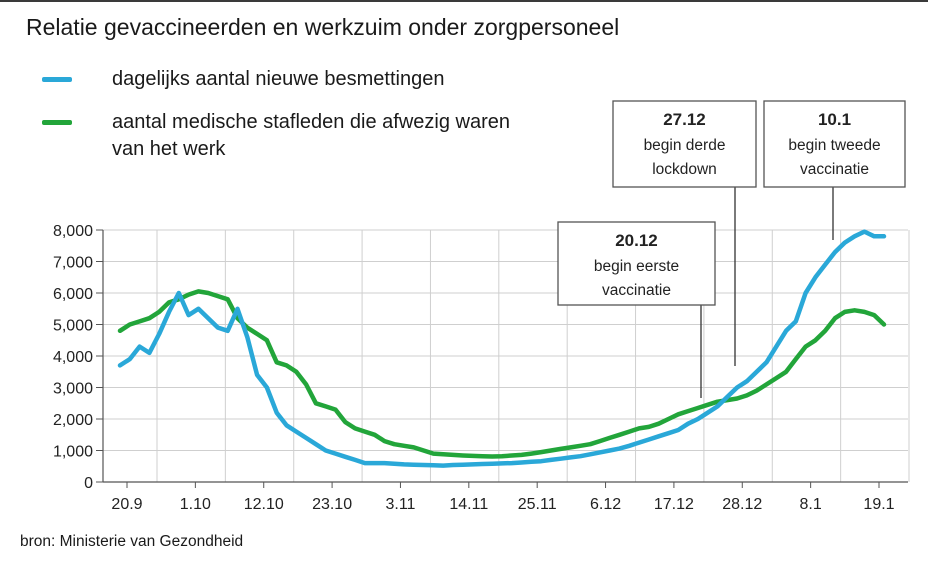 The height and width of the screenshot is (562, 928). I want to click on legend-label-infections: dagelijks aantal nieuwe besmettingen, so click(278, 79).